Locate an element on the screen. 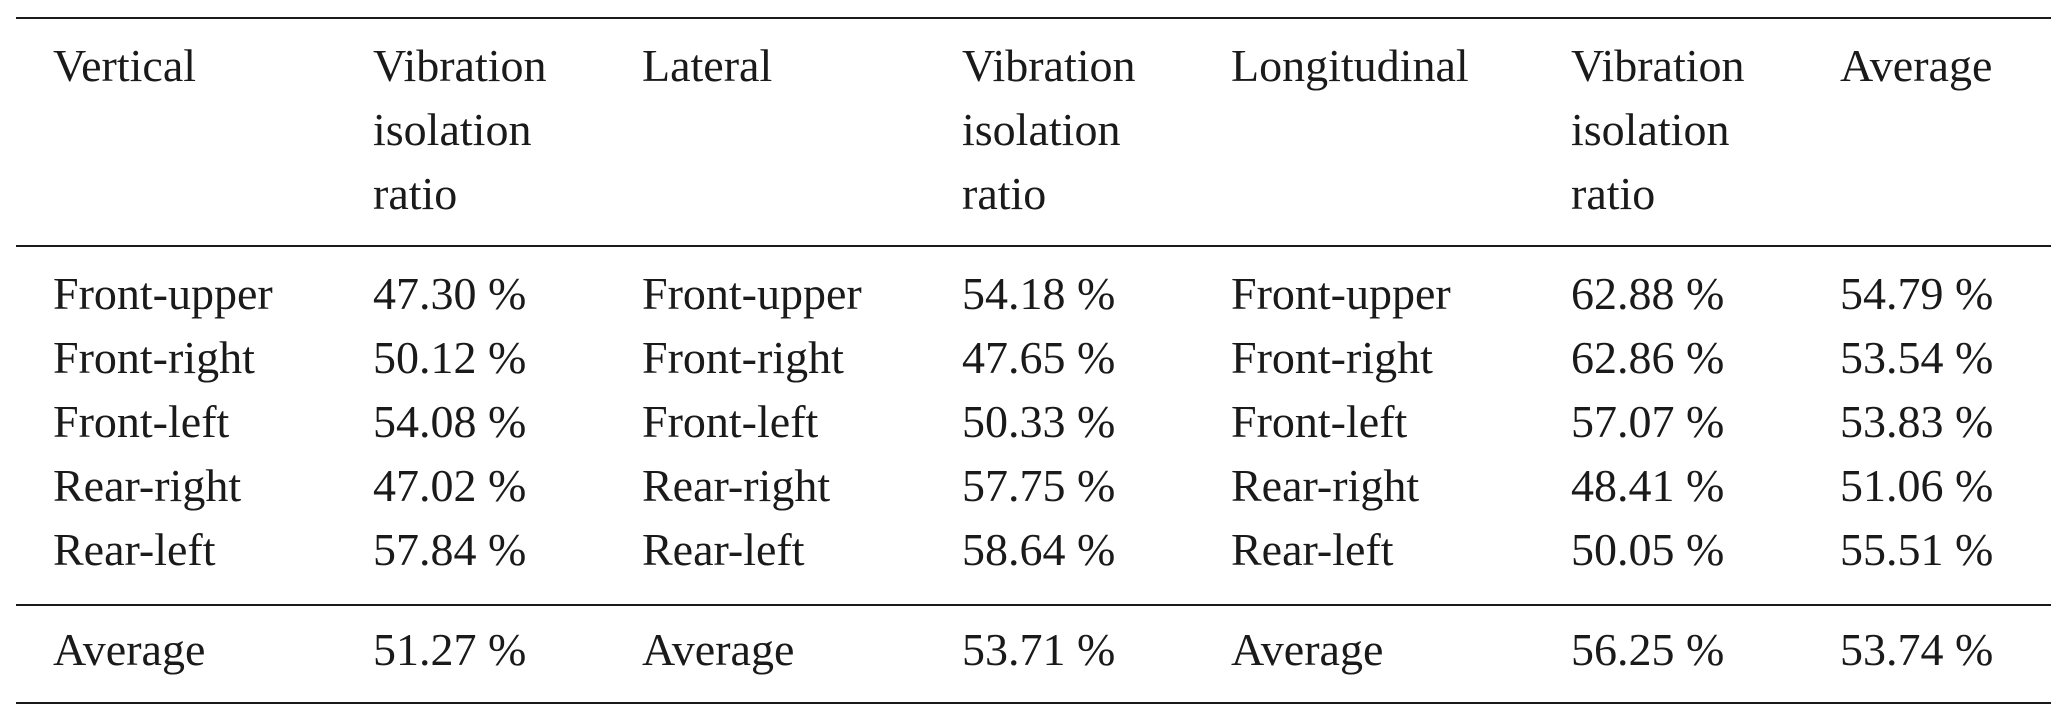  table-cell: 55.51 % is located at coordinates (1917, 549).